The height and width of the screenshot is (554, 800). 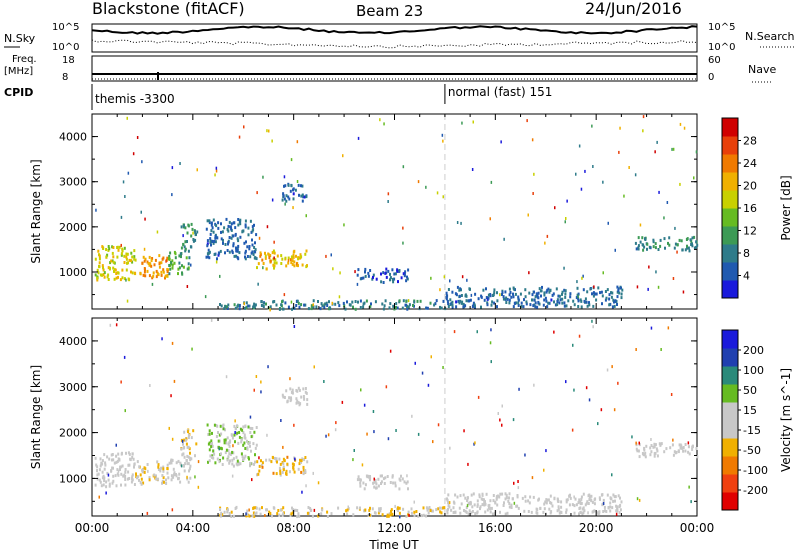 I want to click on colorbar-tick-label: -100, so click(x=755, y=470).